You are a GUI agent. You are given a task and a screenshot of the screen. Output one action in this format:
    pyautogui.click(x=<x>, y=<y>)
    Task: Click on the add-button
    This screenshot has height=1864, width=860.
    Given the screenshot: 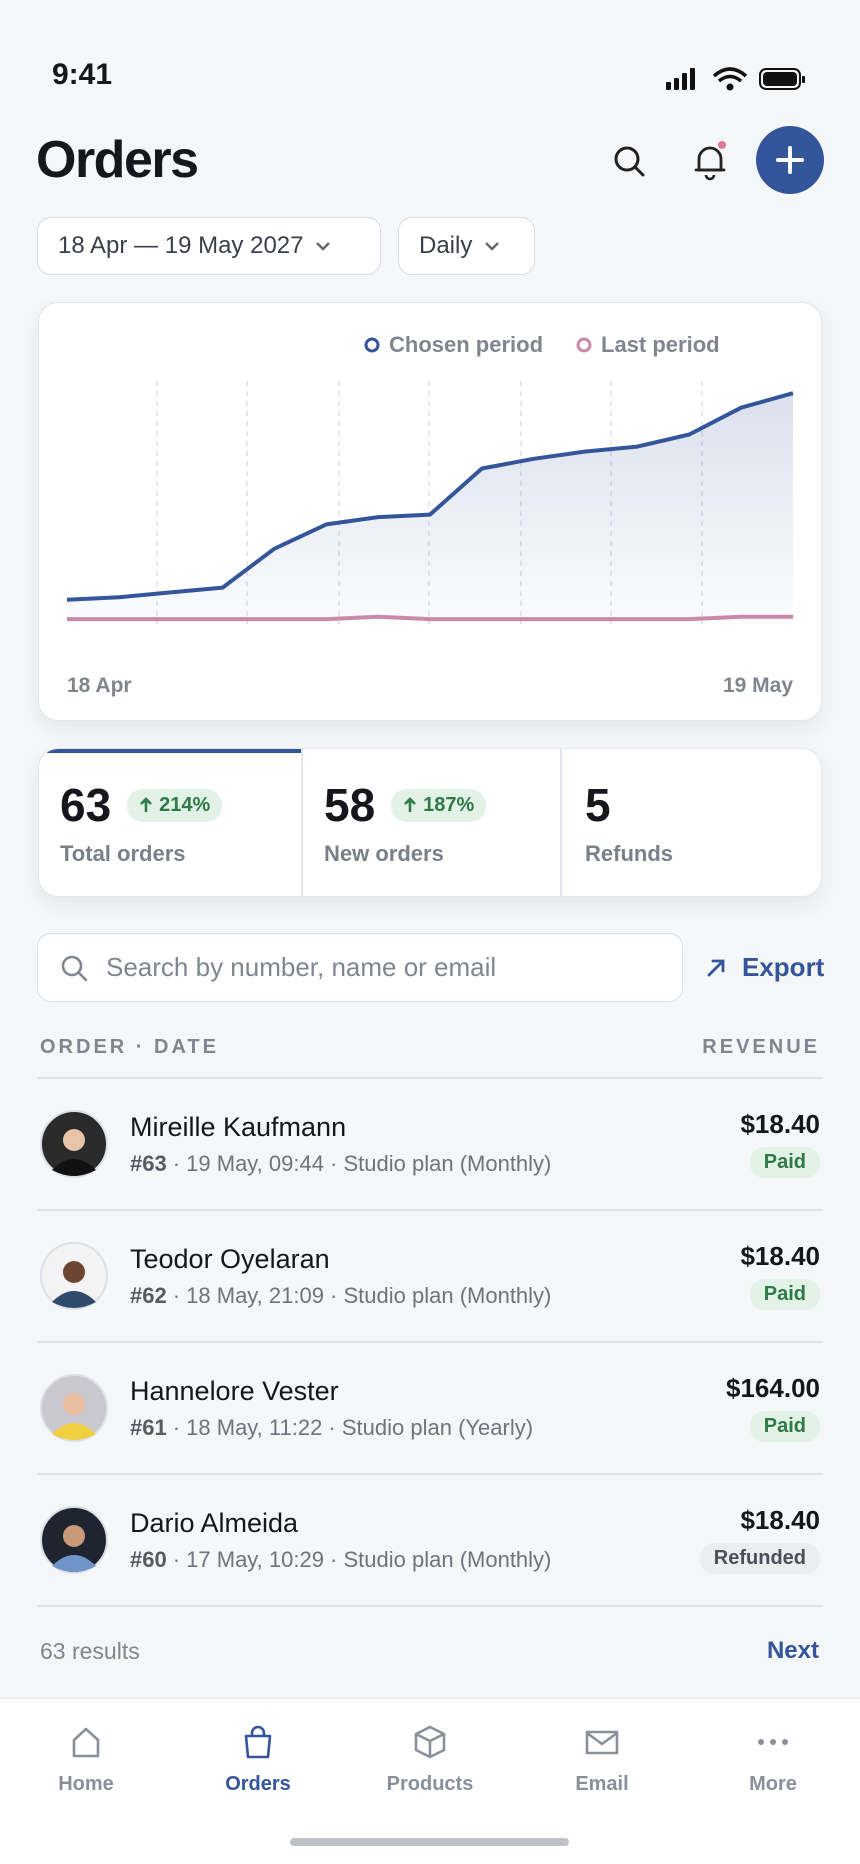 What is the action you would take?
    pyautogui.click(x=792, y=162)
    